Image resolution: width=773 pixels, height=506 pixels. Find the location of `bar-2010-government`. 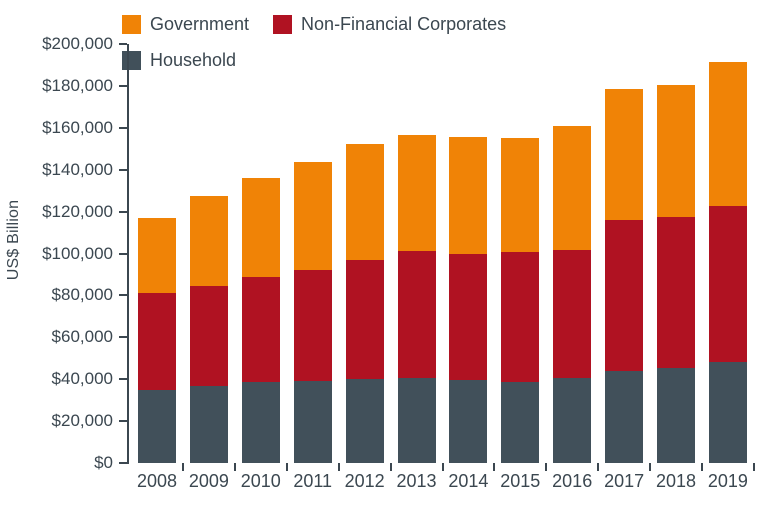

bar-2010-government is located at coordinates (260, 227).